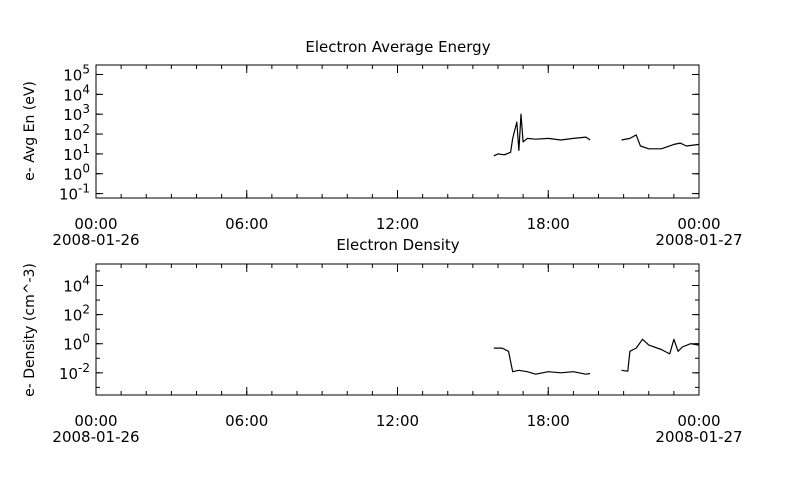  Describe the element at coordinates (542, 361) in the screenshot. I see `density-series-0-line` at that location.